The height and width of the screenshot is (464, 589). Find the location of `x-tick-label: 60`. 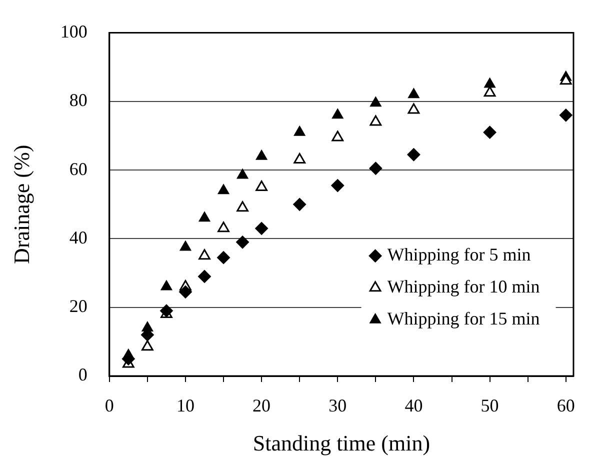

x-tick-label: 60 is located at coordinates (565, 406).